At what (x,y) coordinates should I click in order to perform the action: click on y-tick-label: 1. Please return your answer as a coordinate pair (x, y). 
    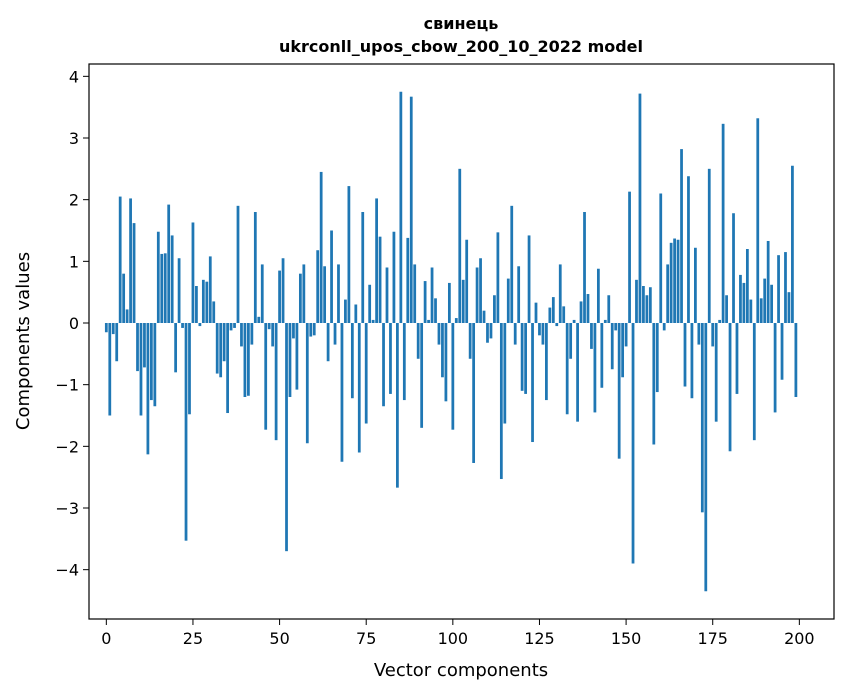
    Looking at the image, I should click on (74, 261).